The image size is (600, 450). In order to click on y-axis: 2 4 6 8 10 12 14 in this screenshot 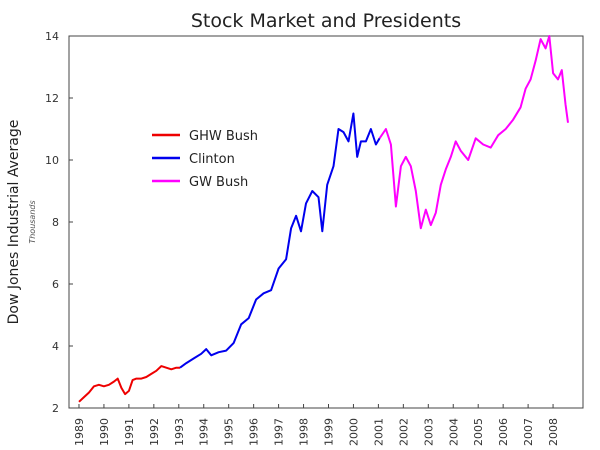, I will do `click(59, 222)`.